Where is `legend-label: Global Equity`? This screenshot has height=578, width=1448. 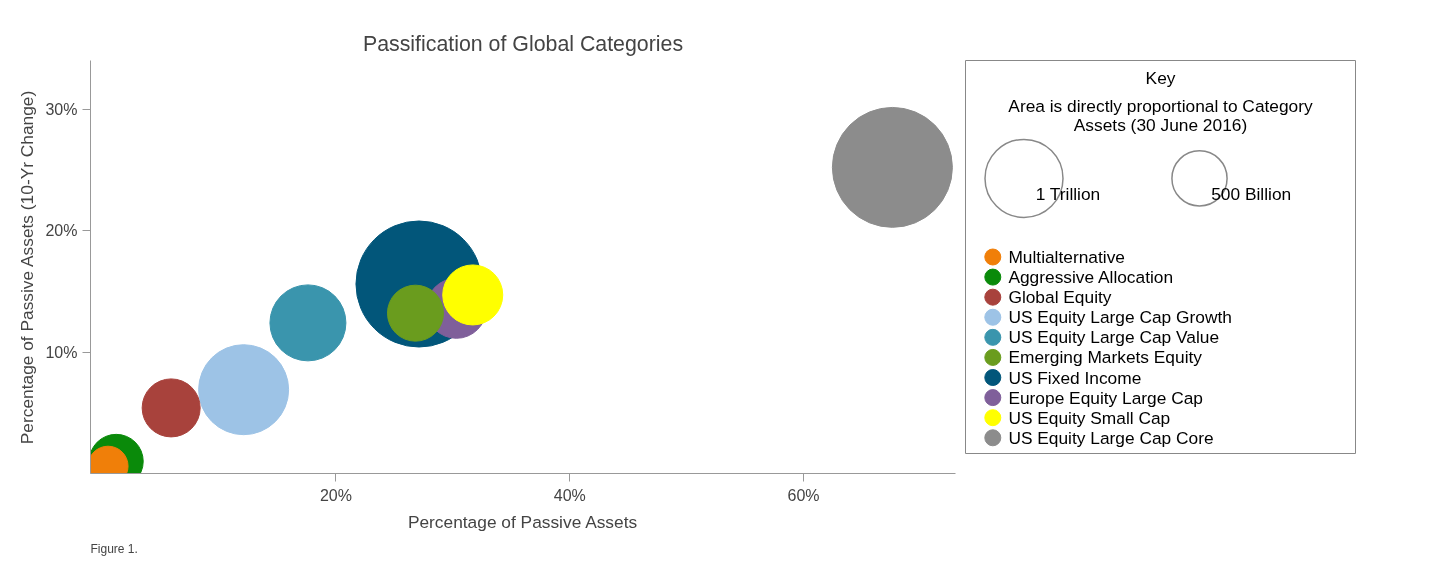 legend-label: Global Equity is located at coordinates (1060, 297).